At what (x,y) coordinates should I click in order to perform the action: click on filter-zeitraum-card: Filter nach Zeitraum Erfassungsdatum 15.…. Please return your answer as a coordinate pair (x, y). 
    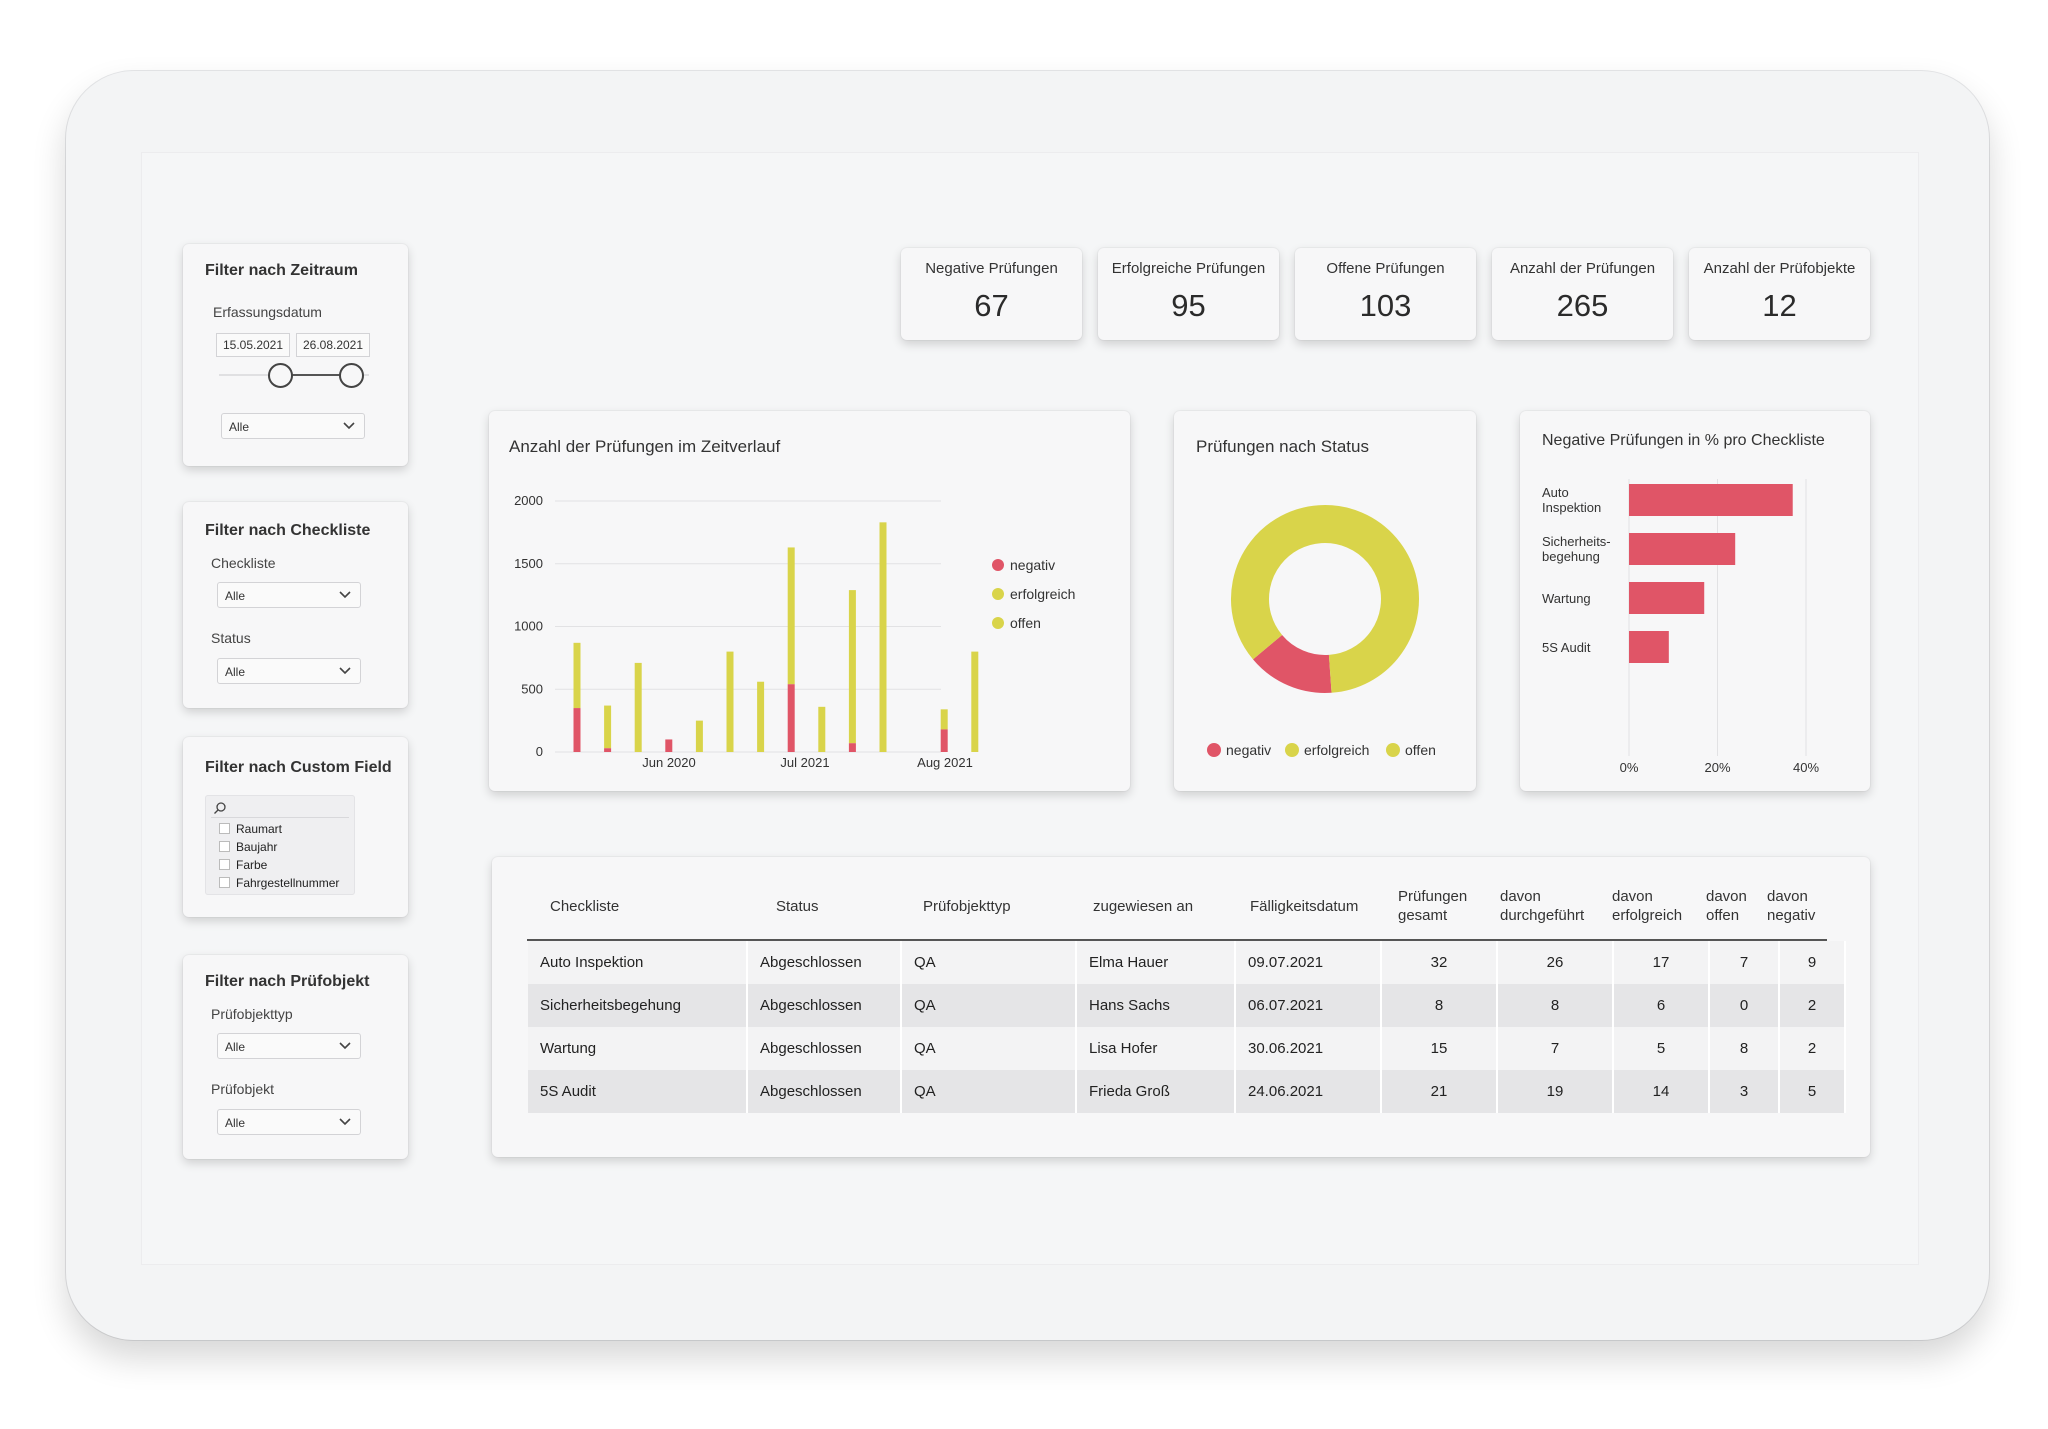
    Looking at the image, I should click on (295, 355).